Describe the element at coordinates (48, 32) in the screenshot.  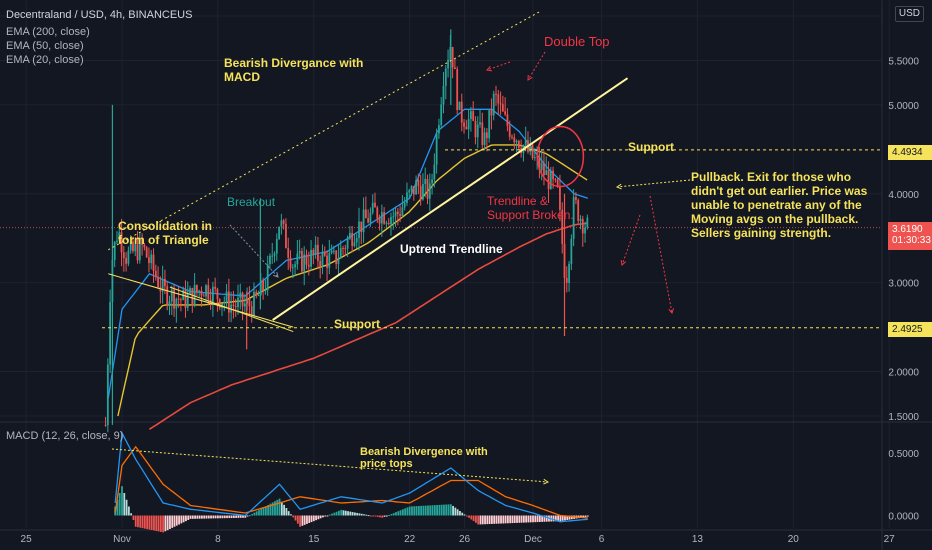
I see `indicator-ema200: EMA (200, close)` at that location.